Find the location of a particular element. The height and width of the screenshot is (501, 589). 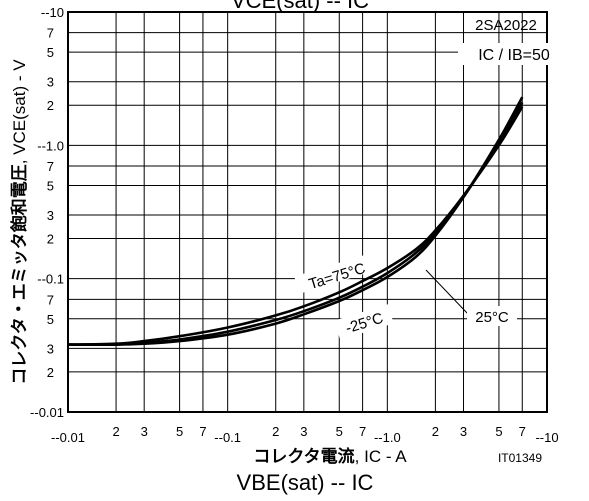

label-25c-bg is located at coordinates (492, 316).